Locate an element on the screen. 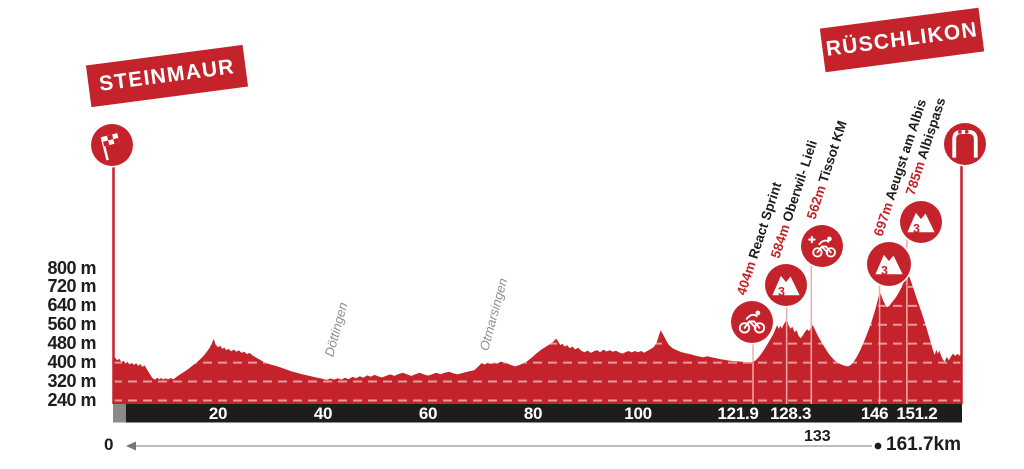 The height and width of the screenshot is (469, 1024). x-axis-label-80: 80 is located at coordinates (533, 413).